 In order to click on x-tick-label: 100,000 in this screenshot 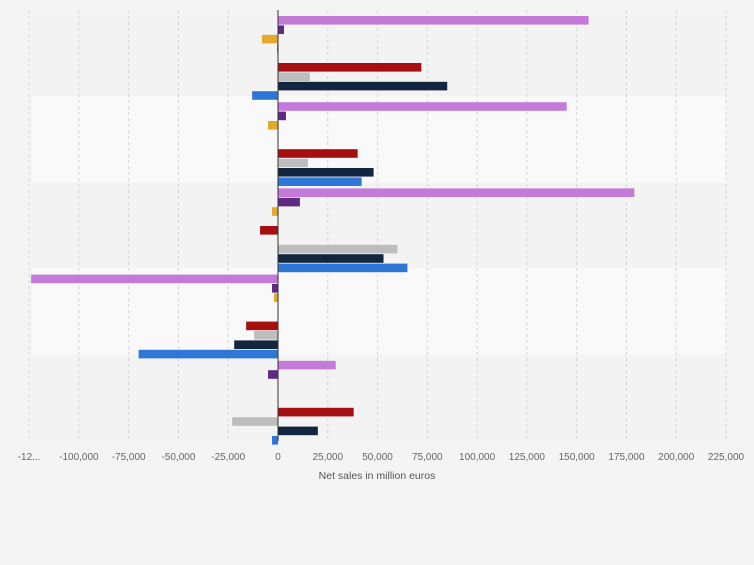, I will do `click(477, 457)`.